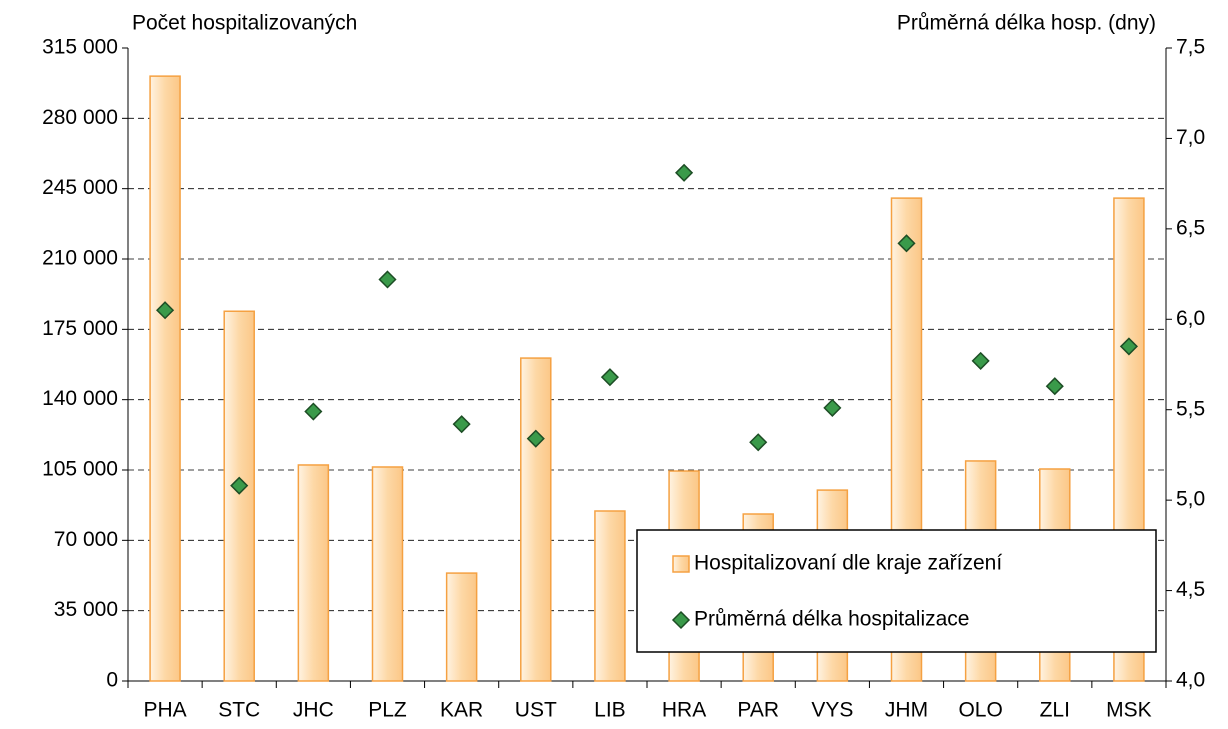 This screenshot has width=1228, height=729. I want to click on y-tick-label: 210 000, so click(80, 258).